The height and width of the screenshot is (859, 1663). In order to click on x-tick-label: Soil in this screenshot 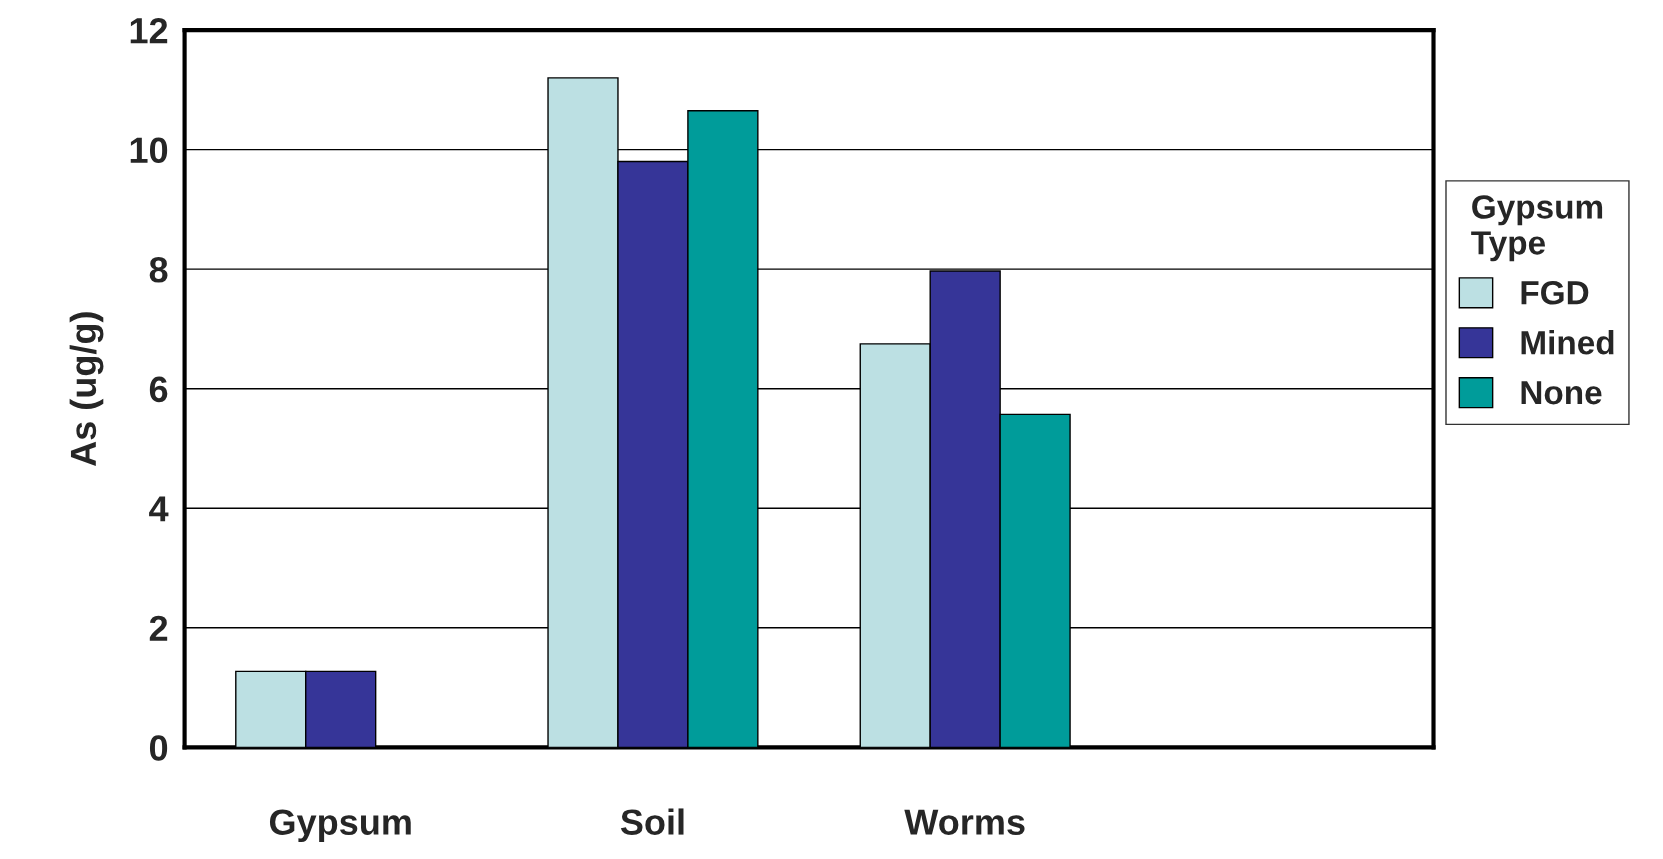, I will do `click(652, 821)`.